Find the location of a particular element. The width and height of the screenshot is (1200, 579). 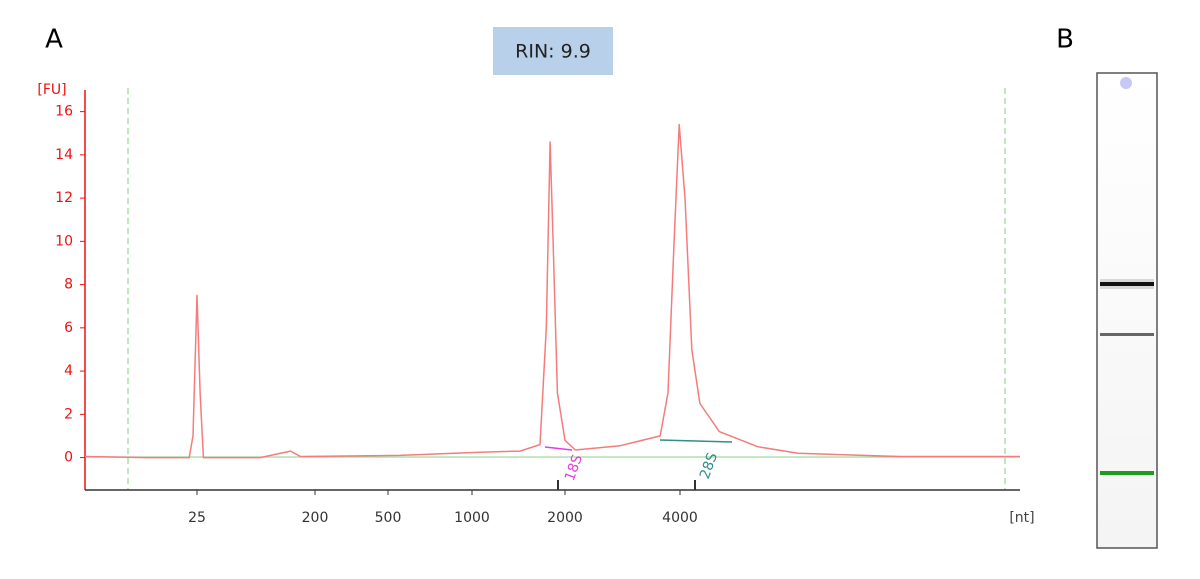

panel-label: A is located at coordinates (54, 40).